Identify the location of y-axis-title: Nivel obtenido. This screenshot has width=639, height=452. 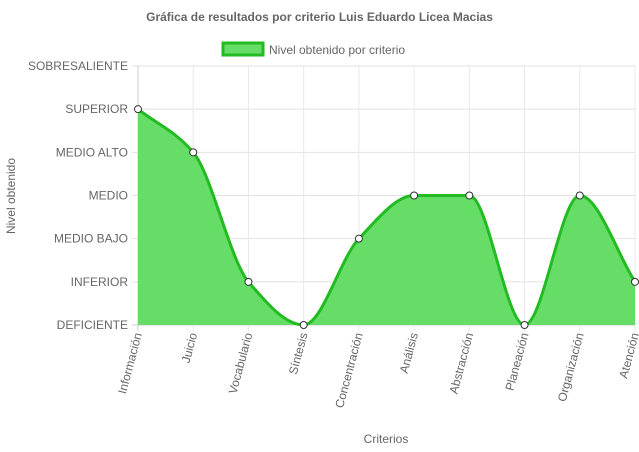
(11, 196).